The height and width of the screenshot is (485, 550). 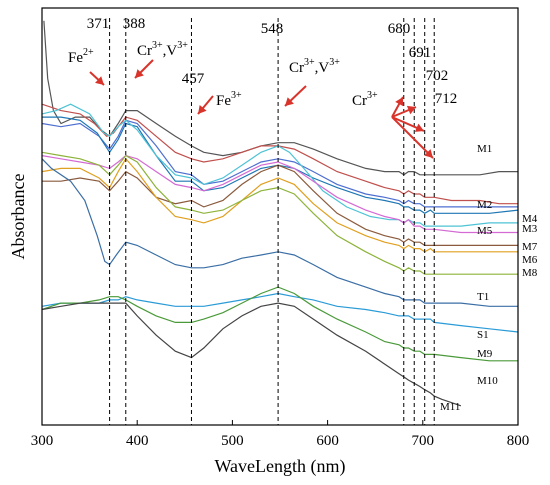 I want to click on series-label-m9: M9, so click(x=485, y=354).